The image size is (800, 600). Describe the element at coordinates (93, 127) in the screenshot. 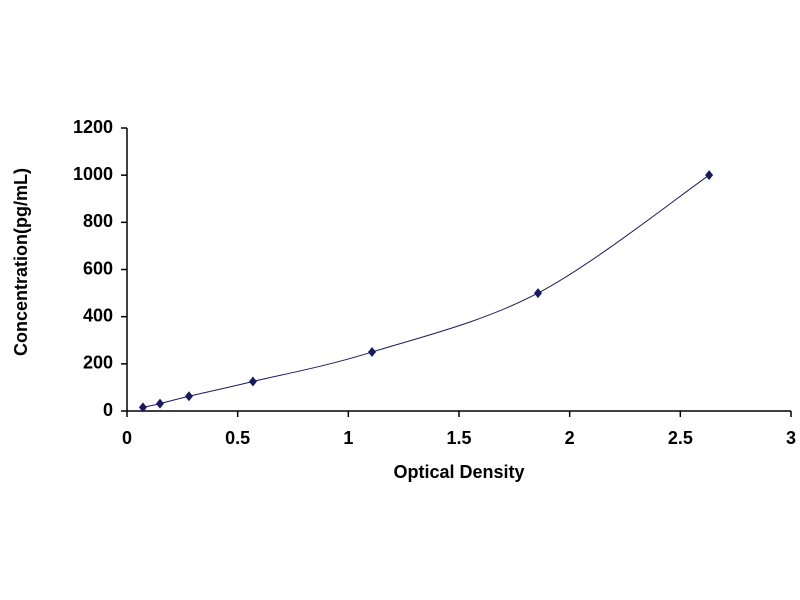

I see `y-tick-label: 1200` at that location.